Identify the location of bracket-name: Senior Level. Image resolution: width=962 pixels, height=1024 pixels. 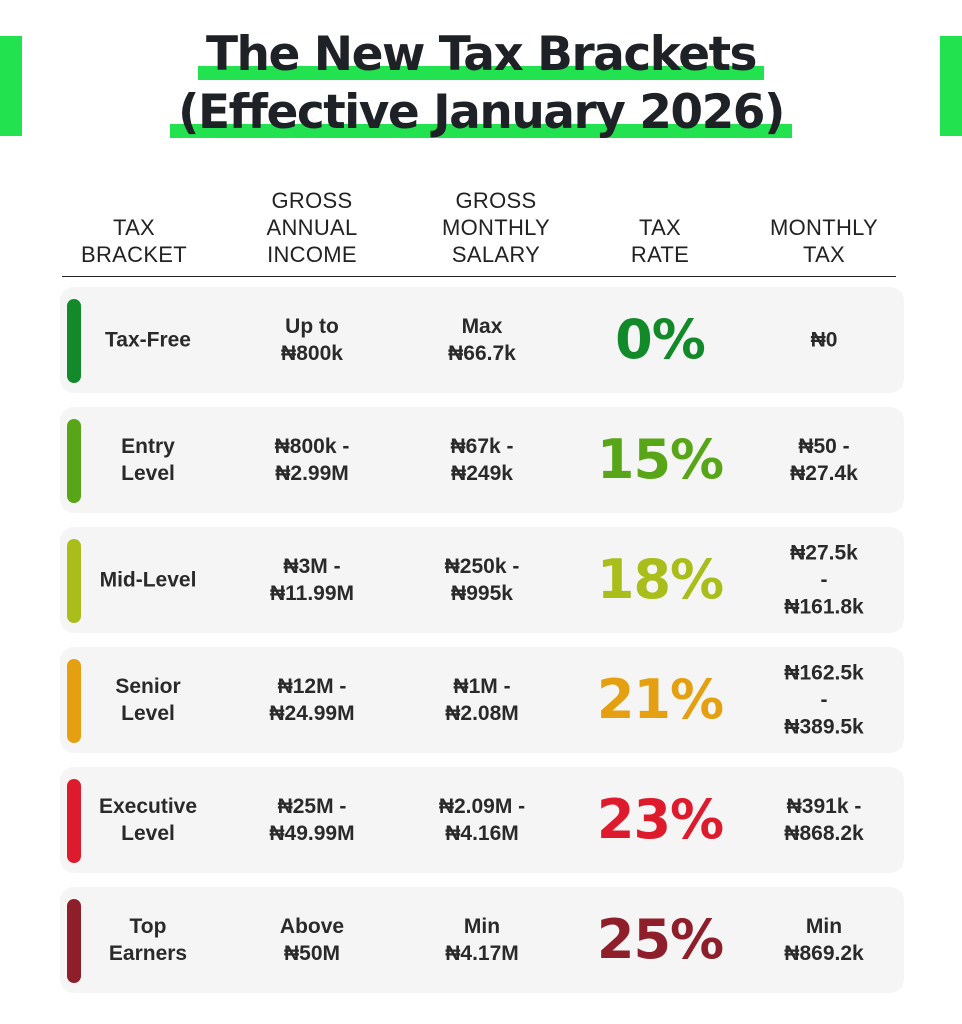
(148, 700).